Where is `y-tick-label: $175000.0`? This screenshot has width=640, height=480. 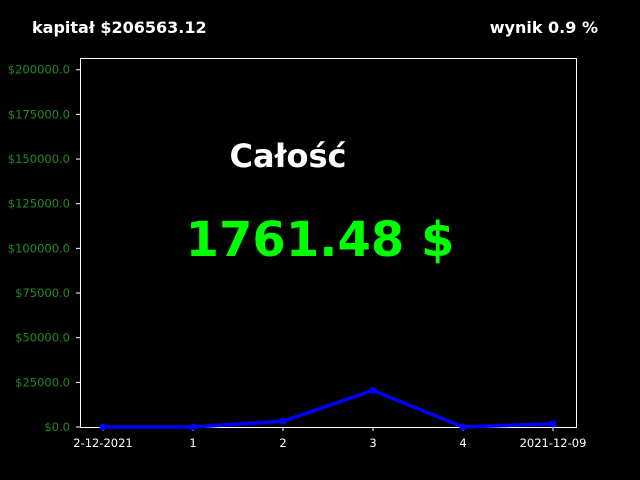 y-tick-label: $175000.0 is located at coordinates (39, 114).